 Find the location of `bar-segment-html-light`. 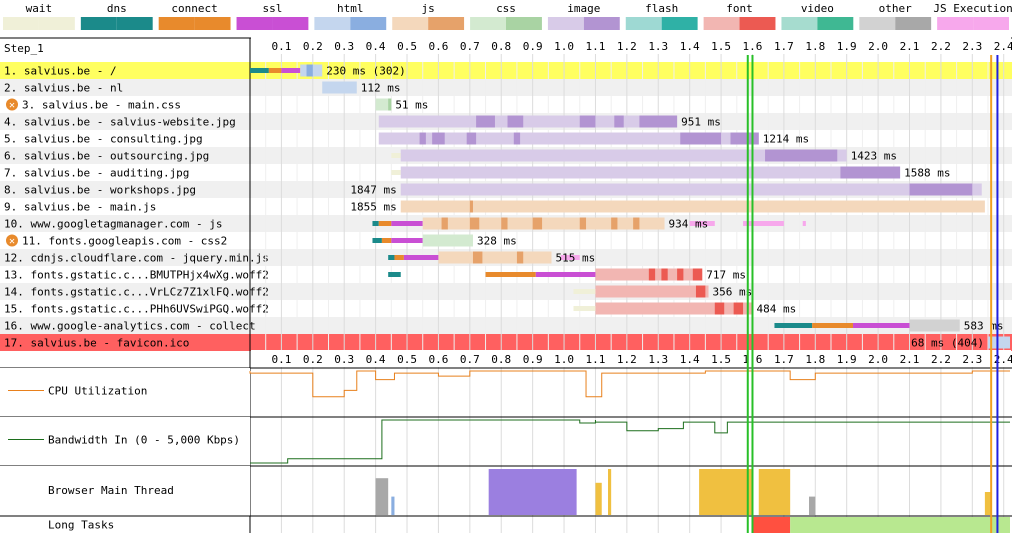

bar-segment-html-light is located at coordinates (999, 342).